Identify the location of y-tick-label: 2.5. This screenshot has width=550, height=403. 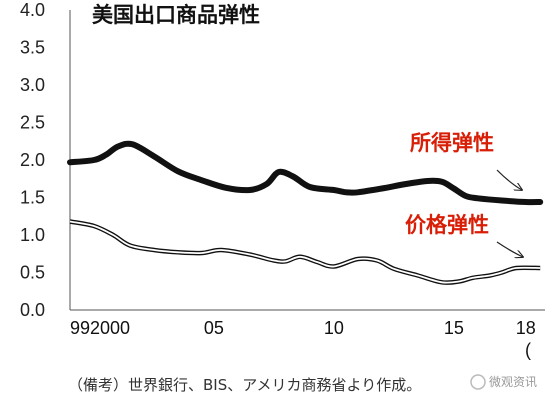
(32, 123).